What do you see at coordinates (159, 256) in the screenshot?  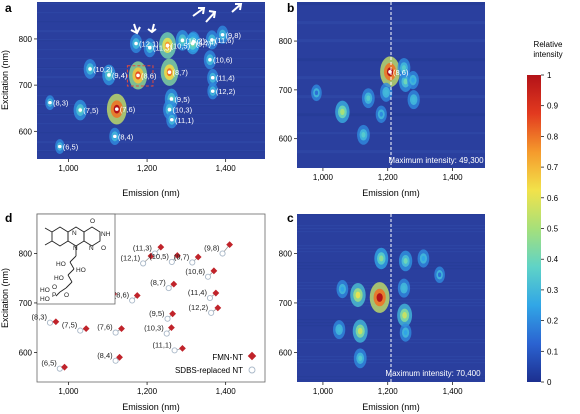 I see `point-label: (10,5)` at bounding box center [159, 256].